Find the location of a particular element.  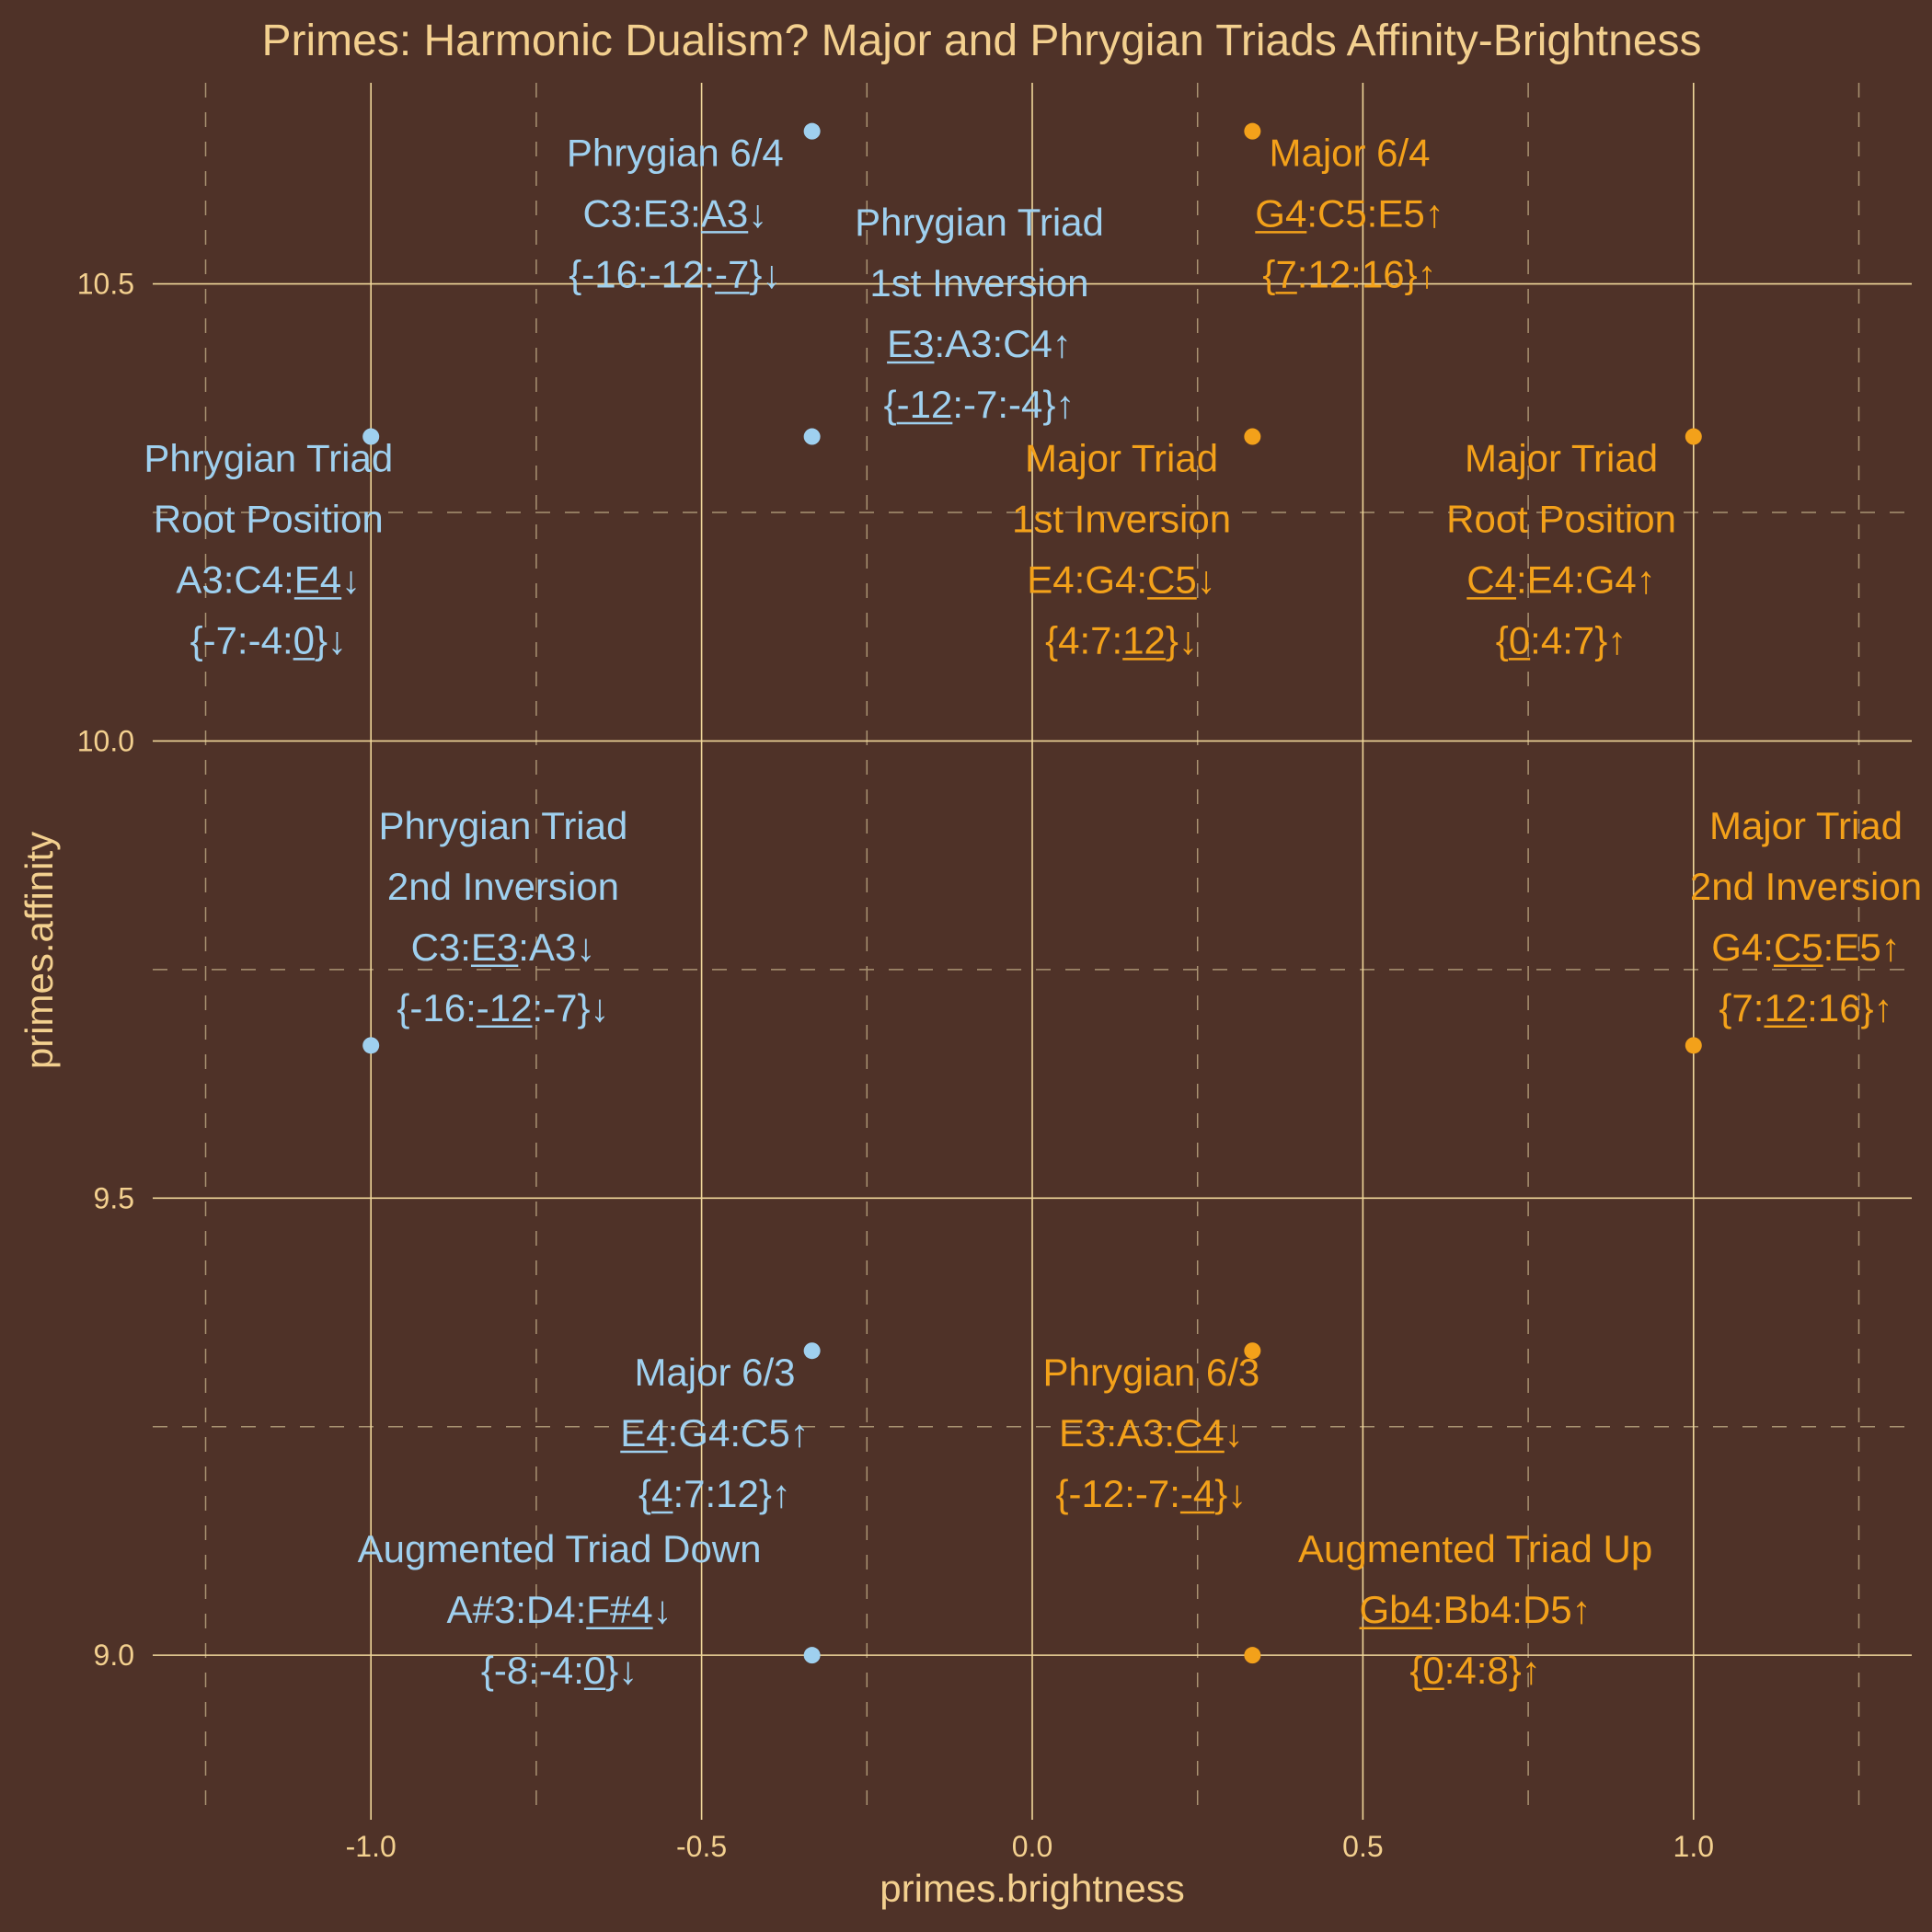

annotation-segment: {4:7: is located at coordinates (1083, 639).